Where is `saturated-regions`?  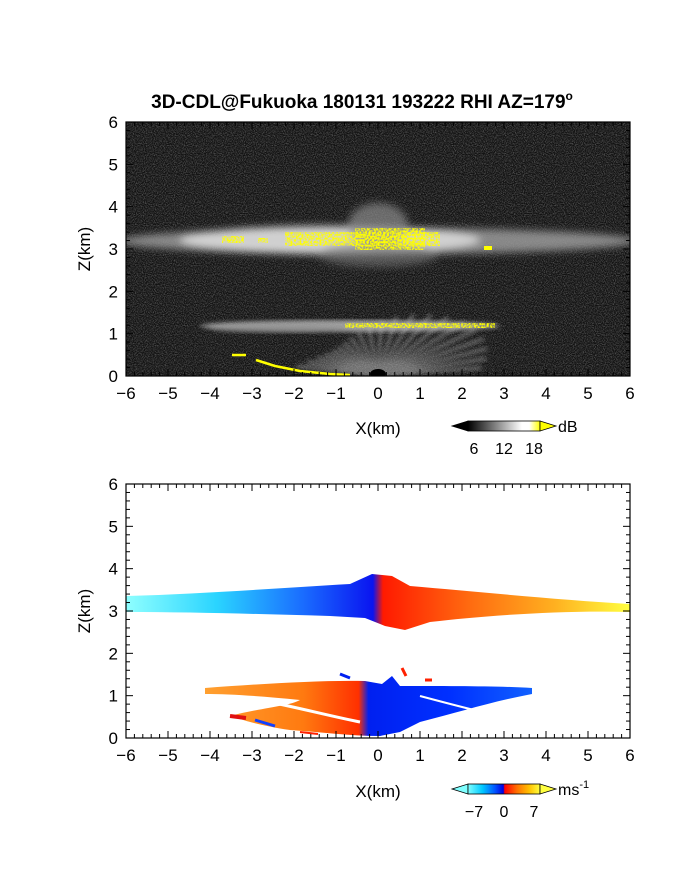
saturated-regions is located at coordinates (358, 302).